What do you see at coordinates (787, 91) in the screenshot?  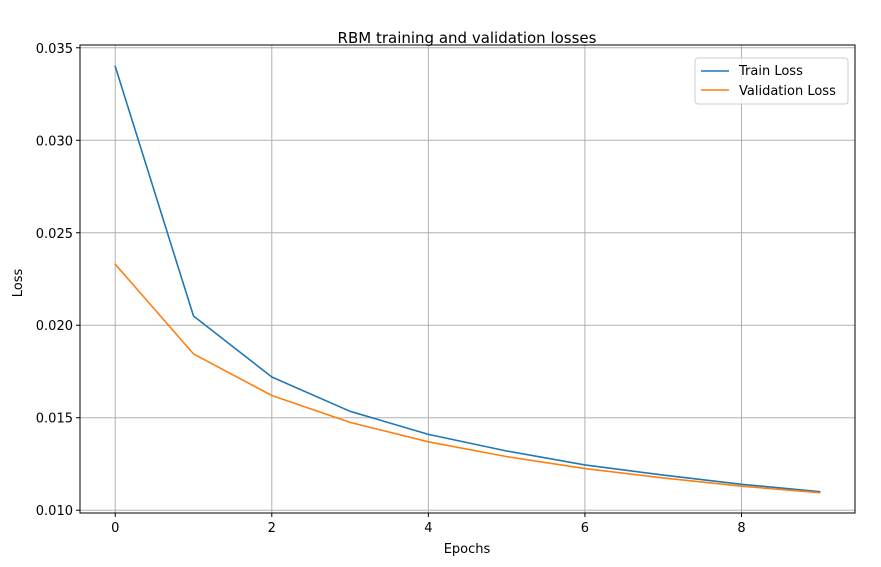 I see `legend-label-validation-loss: Validation Loss` at bounding box center [787, 91].